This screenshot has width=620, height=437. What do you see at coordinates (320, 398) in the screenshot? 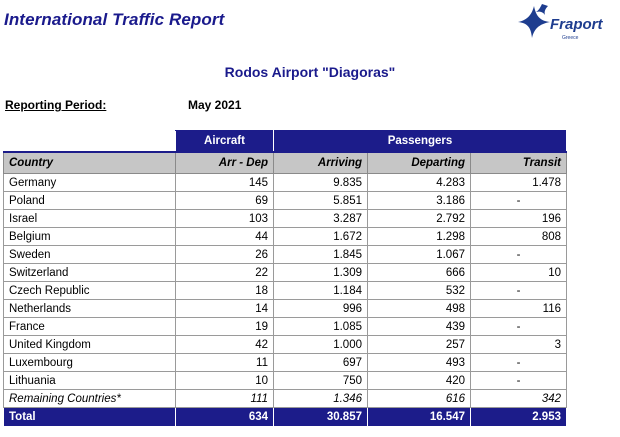
I see `table-cell: 1.346` at bounding box center [320, 398].